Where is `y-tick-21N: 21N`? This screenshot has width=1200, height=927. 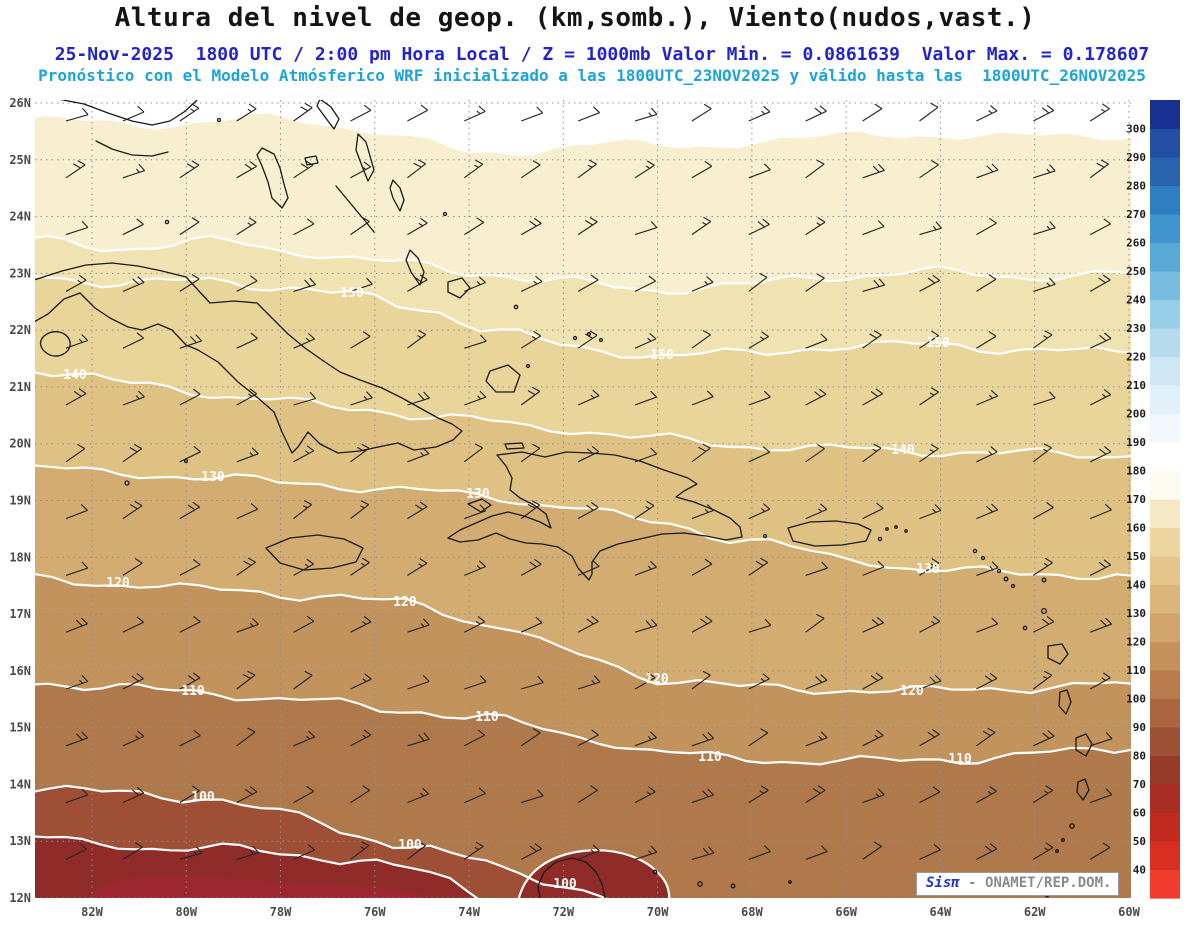 y-tick-21N: 21N is located at coordinates (20, 387).